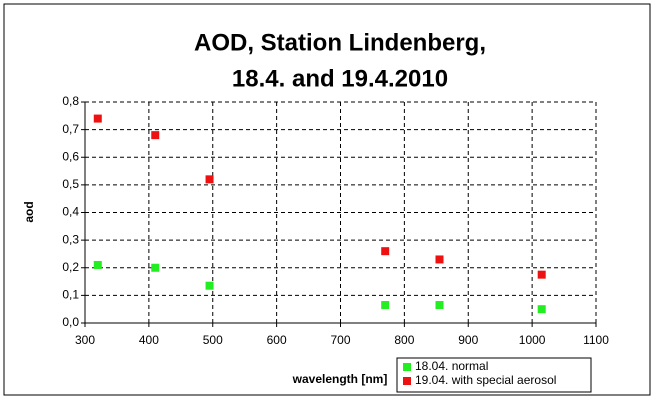  Describe the element at coordinates (213, 340) in the screenshot. I see `x-tick-label: 500` at that location.